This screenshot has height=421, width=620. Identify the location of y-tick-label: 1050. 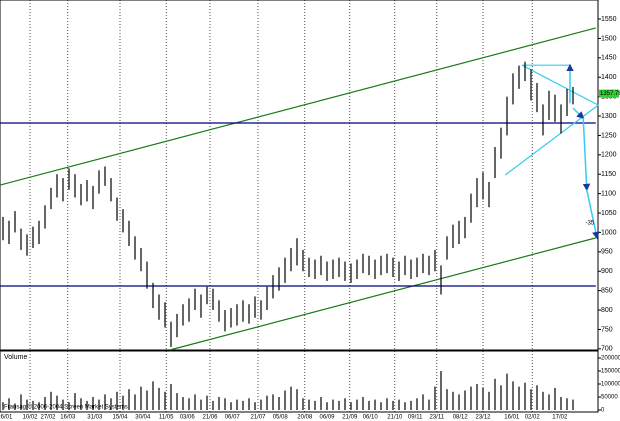
(609, 213).